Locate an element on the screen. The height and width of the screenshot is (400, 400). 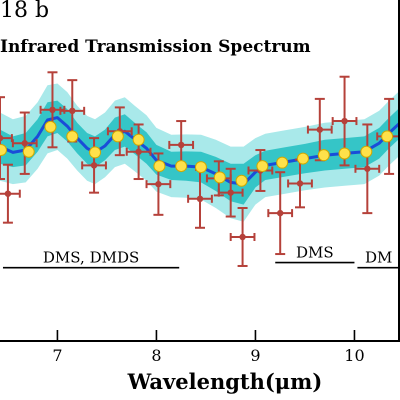
x-ticks: 7 8 9 10 is located at coordinates (208, 347).